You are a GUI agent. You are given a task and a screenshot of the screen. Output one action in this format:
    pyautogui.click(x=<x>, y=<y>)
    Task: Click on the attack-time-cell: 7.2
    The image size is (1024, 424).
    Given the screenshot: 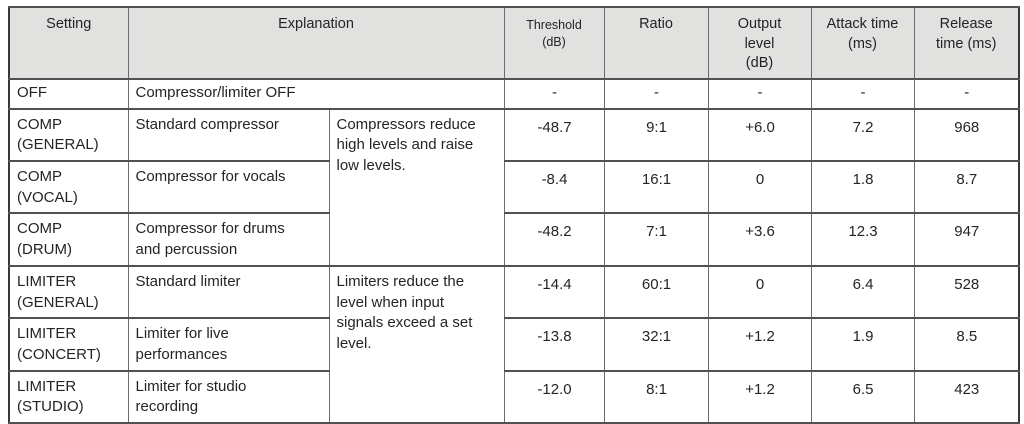 What is the action you would take?
    pyautogui.click(x=862, y=135)
    